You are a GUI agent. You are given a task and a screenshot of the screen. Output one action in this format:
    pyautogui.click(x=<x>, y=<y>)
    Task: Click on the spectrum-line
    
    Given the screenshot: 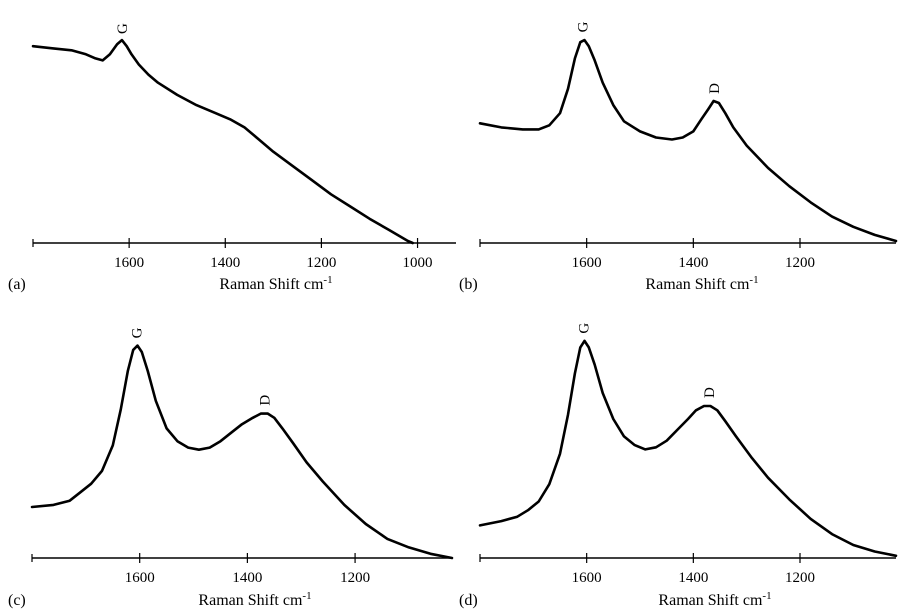 What is the action you would take?
    pyautogui.click(x=223, y=141)
    